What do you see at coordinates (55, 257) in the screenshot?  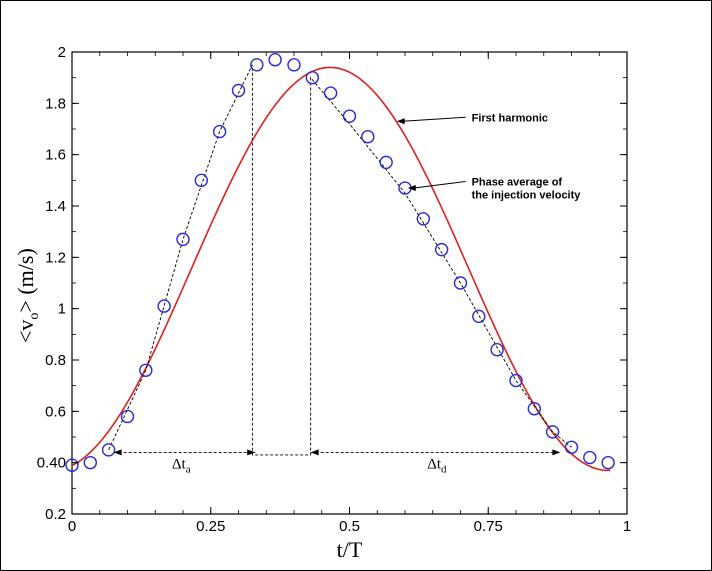 I see `y-tick-label: 1.2` at bounding box center [55, 257].